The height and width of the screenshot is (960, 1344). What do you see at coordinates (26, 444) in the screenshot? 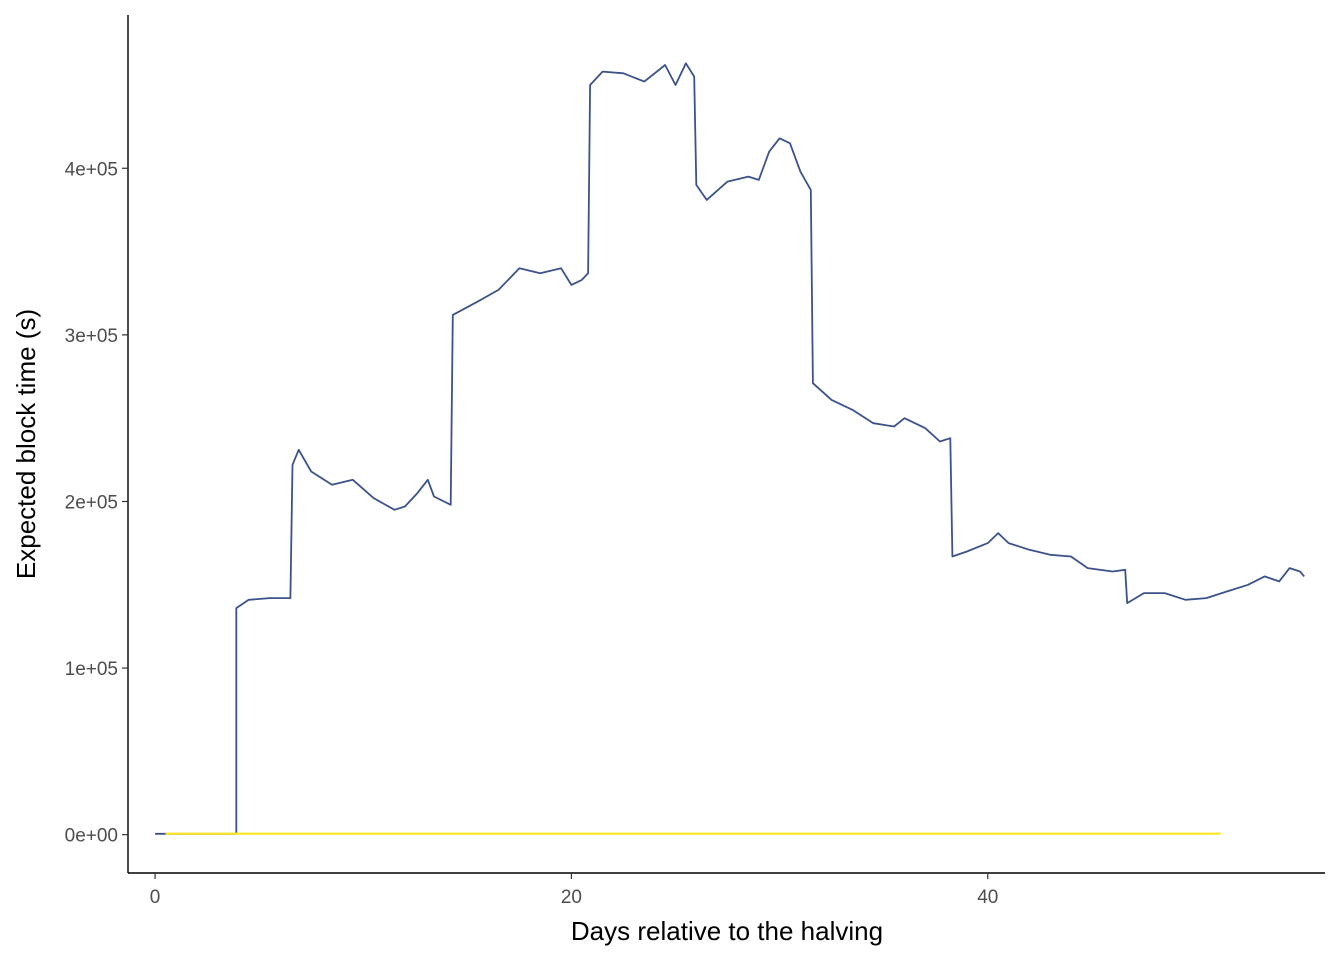
I see `y-axis-title: Expected block time (s)` at bounding box center [26, 444].